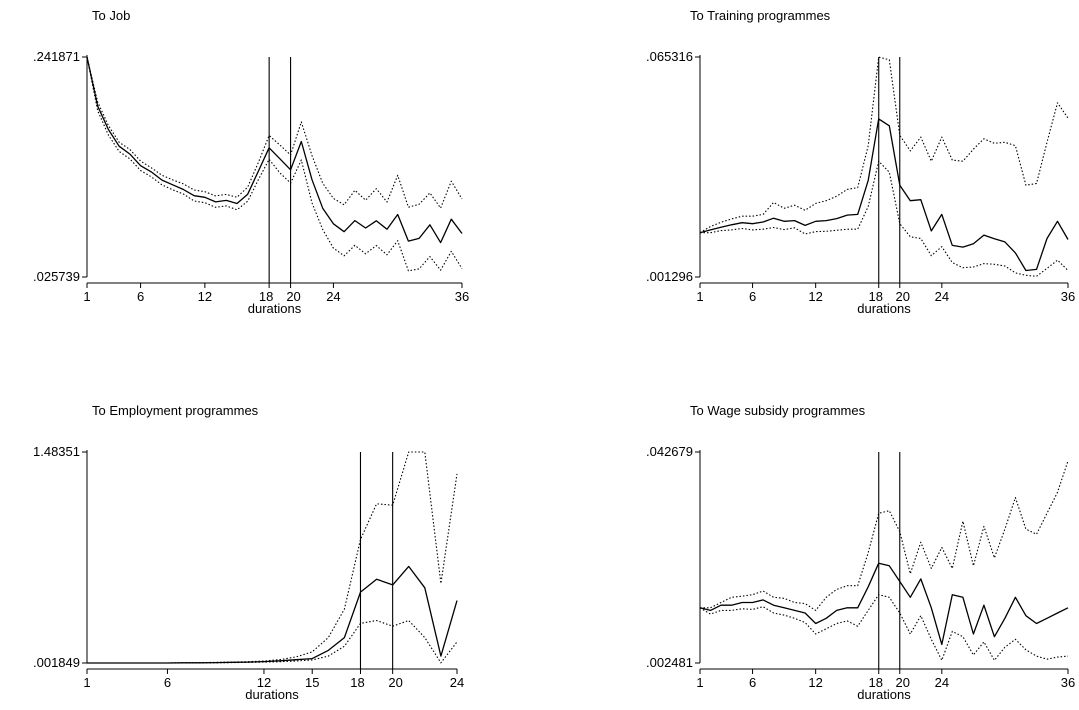 This screenshot has width=1079, height=710. What do you see at coordinates (312, 682) in the screenshot?
I see `x-tick-label: 15` at bounding box center [312, 682].